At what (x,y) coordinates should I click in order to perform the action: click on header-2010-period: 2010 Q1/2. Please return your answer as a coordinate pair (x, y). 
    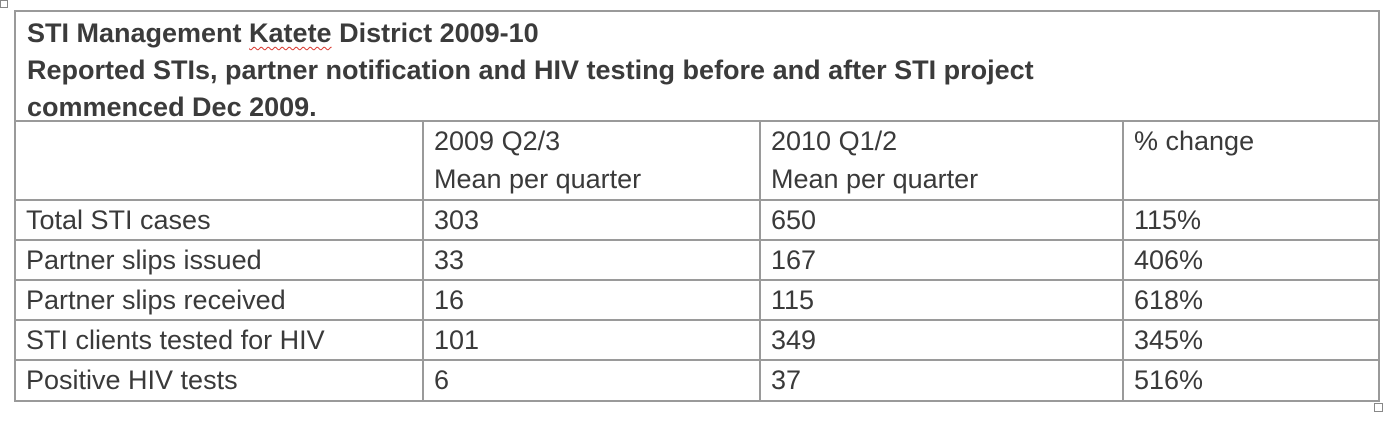
    Looking at the image, I should click on (834, 141).